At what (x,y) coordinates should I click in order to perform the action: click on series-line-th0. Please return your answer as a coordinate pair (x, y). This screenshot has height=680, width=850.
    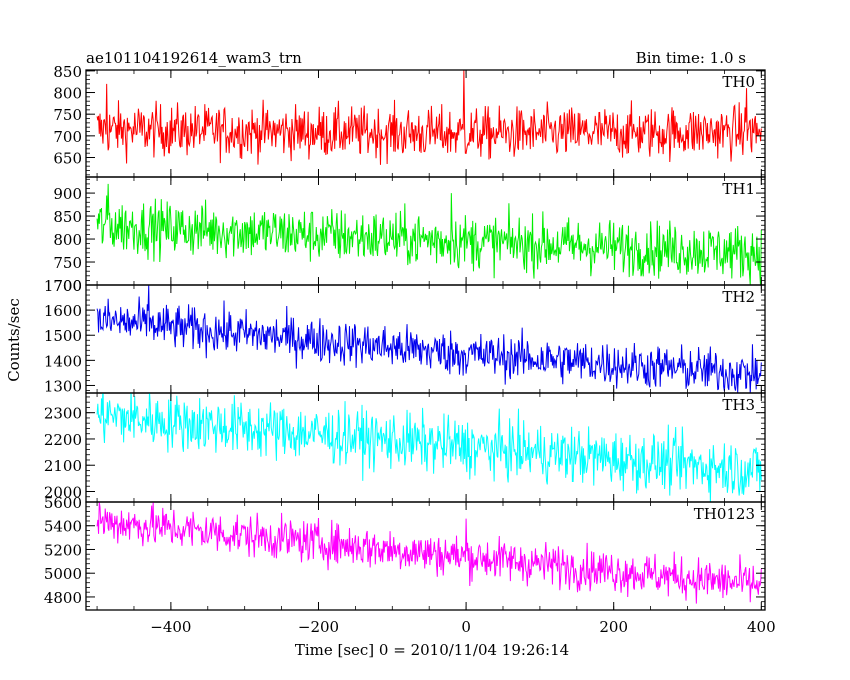
    Looking at the image, I should click on (429, 117).